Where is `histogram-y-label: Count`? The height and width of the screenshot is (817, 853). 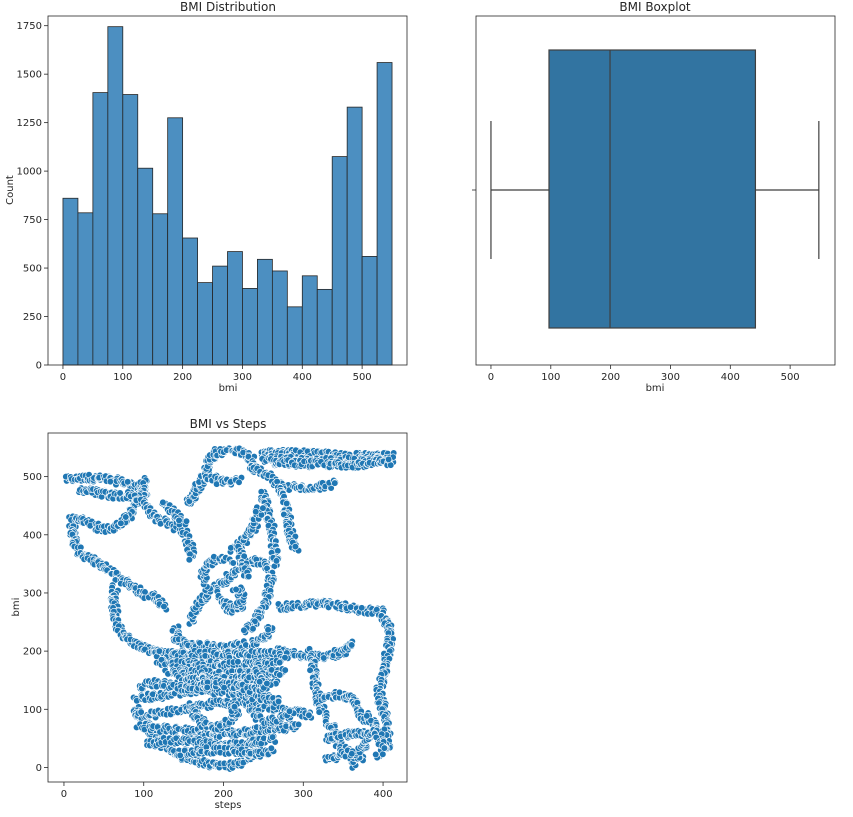
histogram-y-label: Count is located at coordinates (10, 190).